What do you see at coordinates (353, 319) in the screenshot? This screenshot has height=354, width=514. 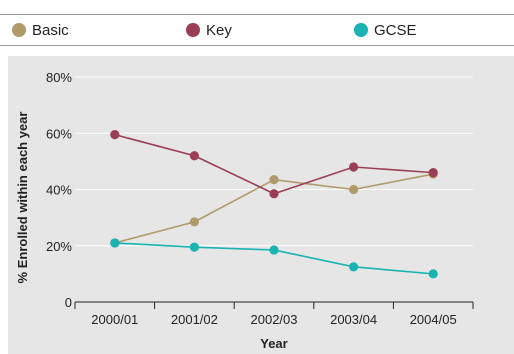 I see `x-tick-label-2003-04: 2003/04` at bounding box center [353, 319].